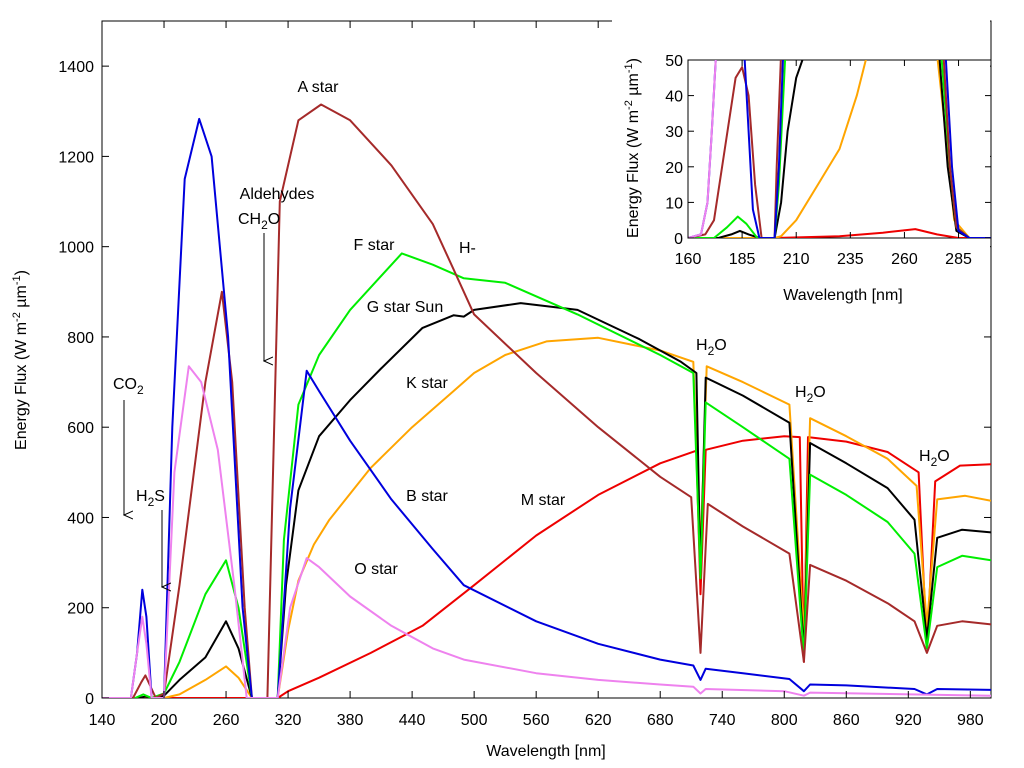 The image size is (1024, 768). Describe the element at coordinates (102, 720) in the screenshot. I see `main-x-tick-label-140: 140` at that location.